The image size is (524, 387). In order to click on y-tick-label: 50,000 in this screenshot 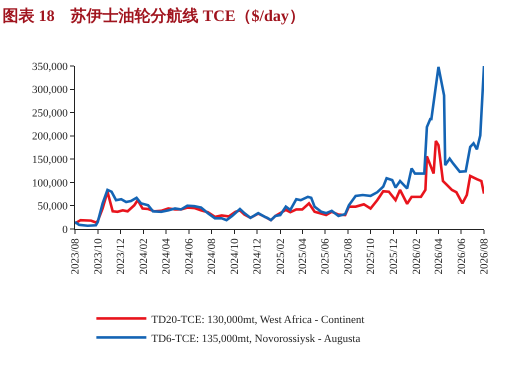, I will do `click(53, 206)`.